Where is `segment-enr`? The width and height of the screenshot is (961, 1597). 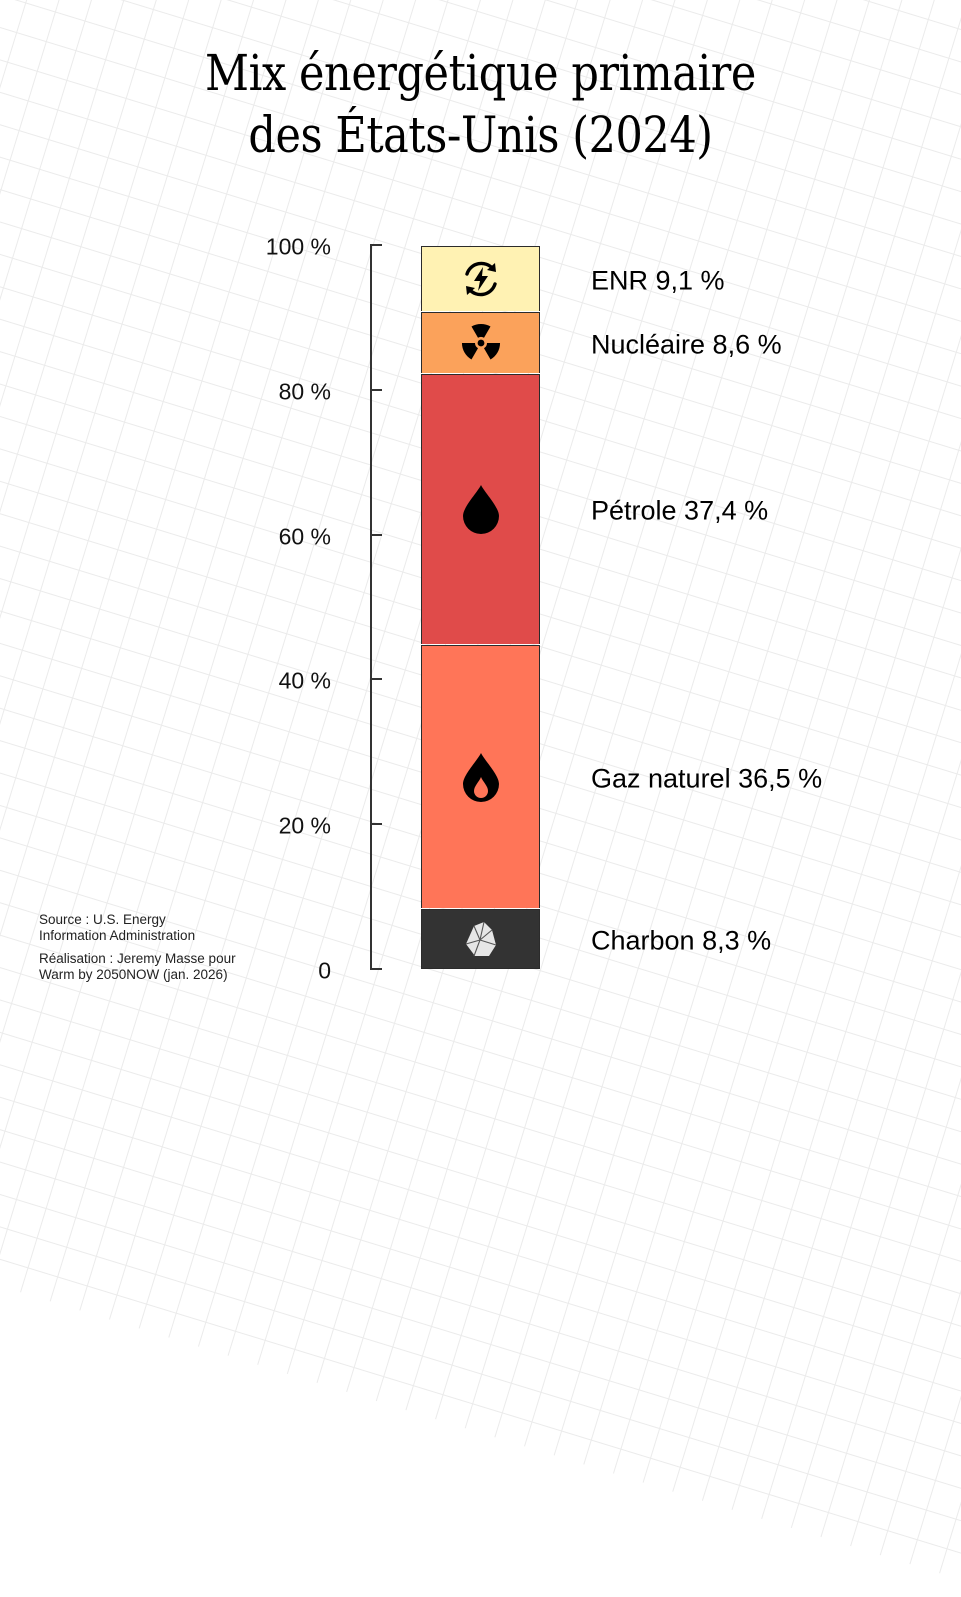
segment-enr is located at coordinates (480, 278).